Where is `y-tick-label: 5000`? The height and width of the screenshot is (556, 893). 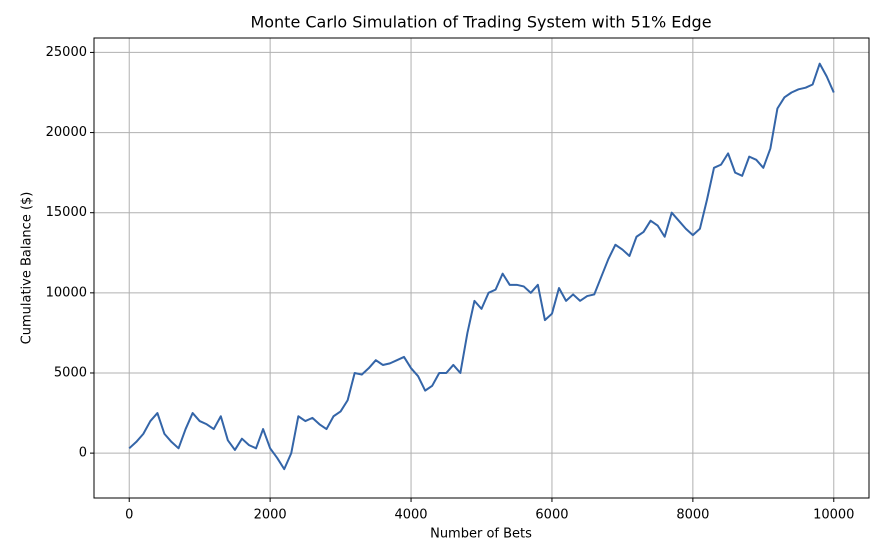
y-tick-label: 5000 is located at coordinates (70, 372).